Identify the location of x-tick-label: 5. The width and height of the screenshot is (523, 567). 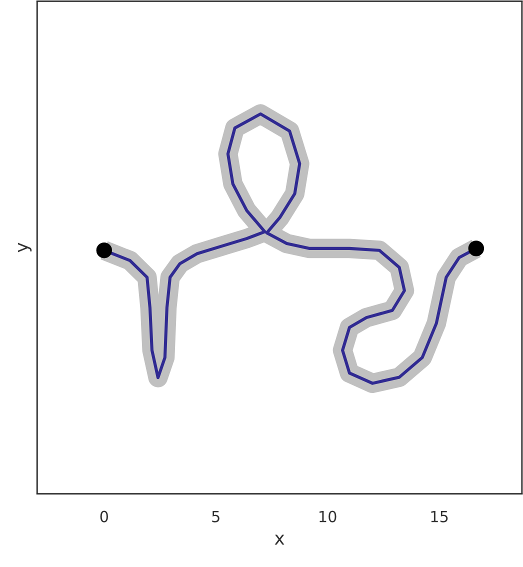
(216, 516).